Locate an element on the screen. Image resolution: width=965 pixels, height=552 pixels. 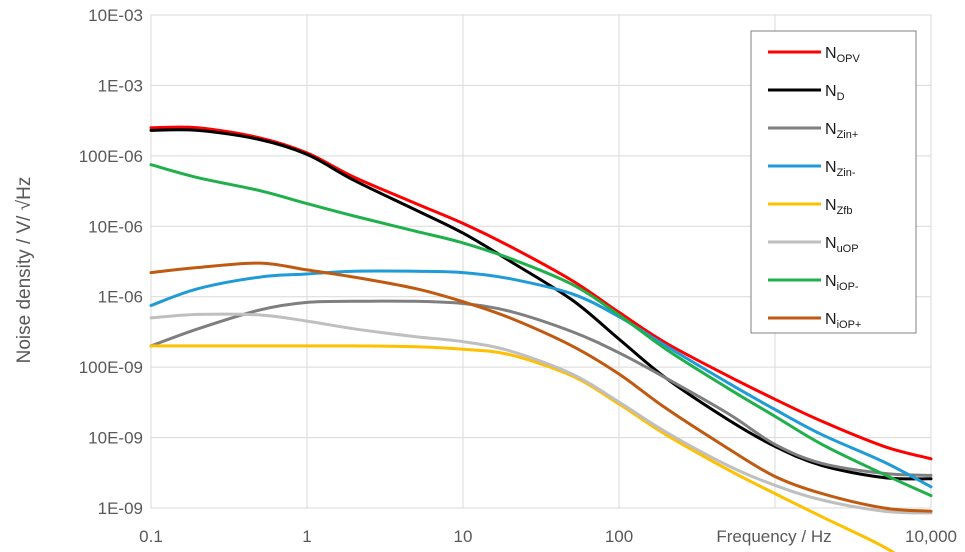
legend-box is located at coordinates (833, 182).